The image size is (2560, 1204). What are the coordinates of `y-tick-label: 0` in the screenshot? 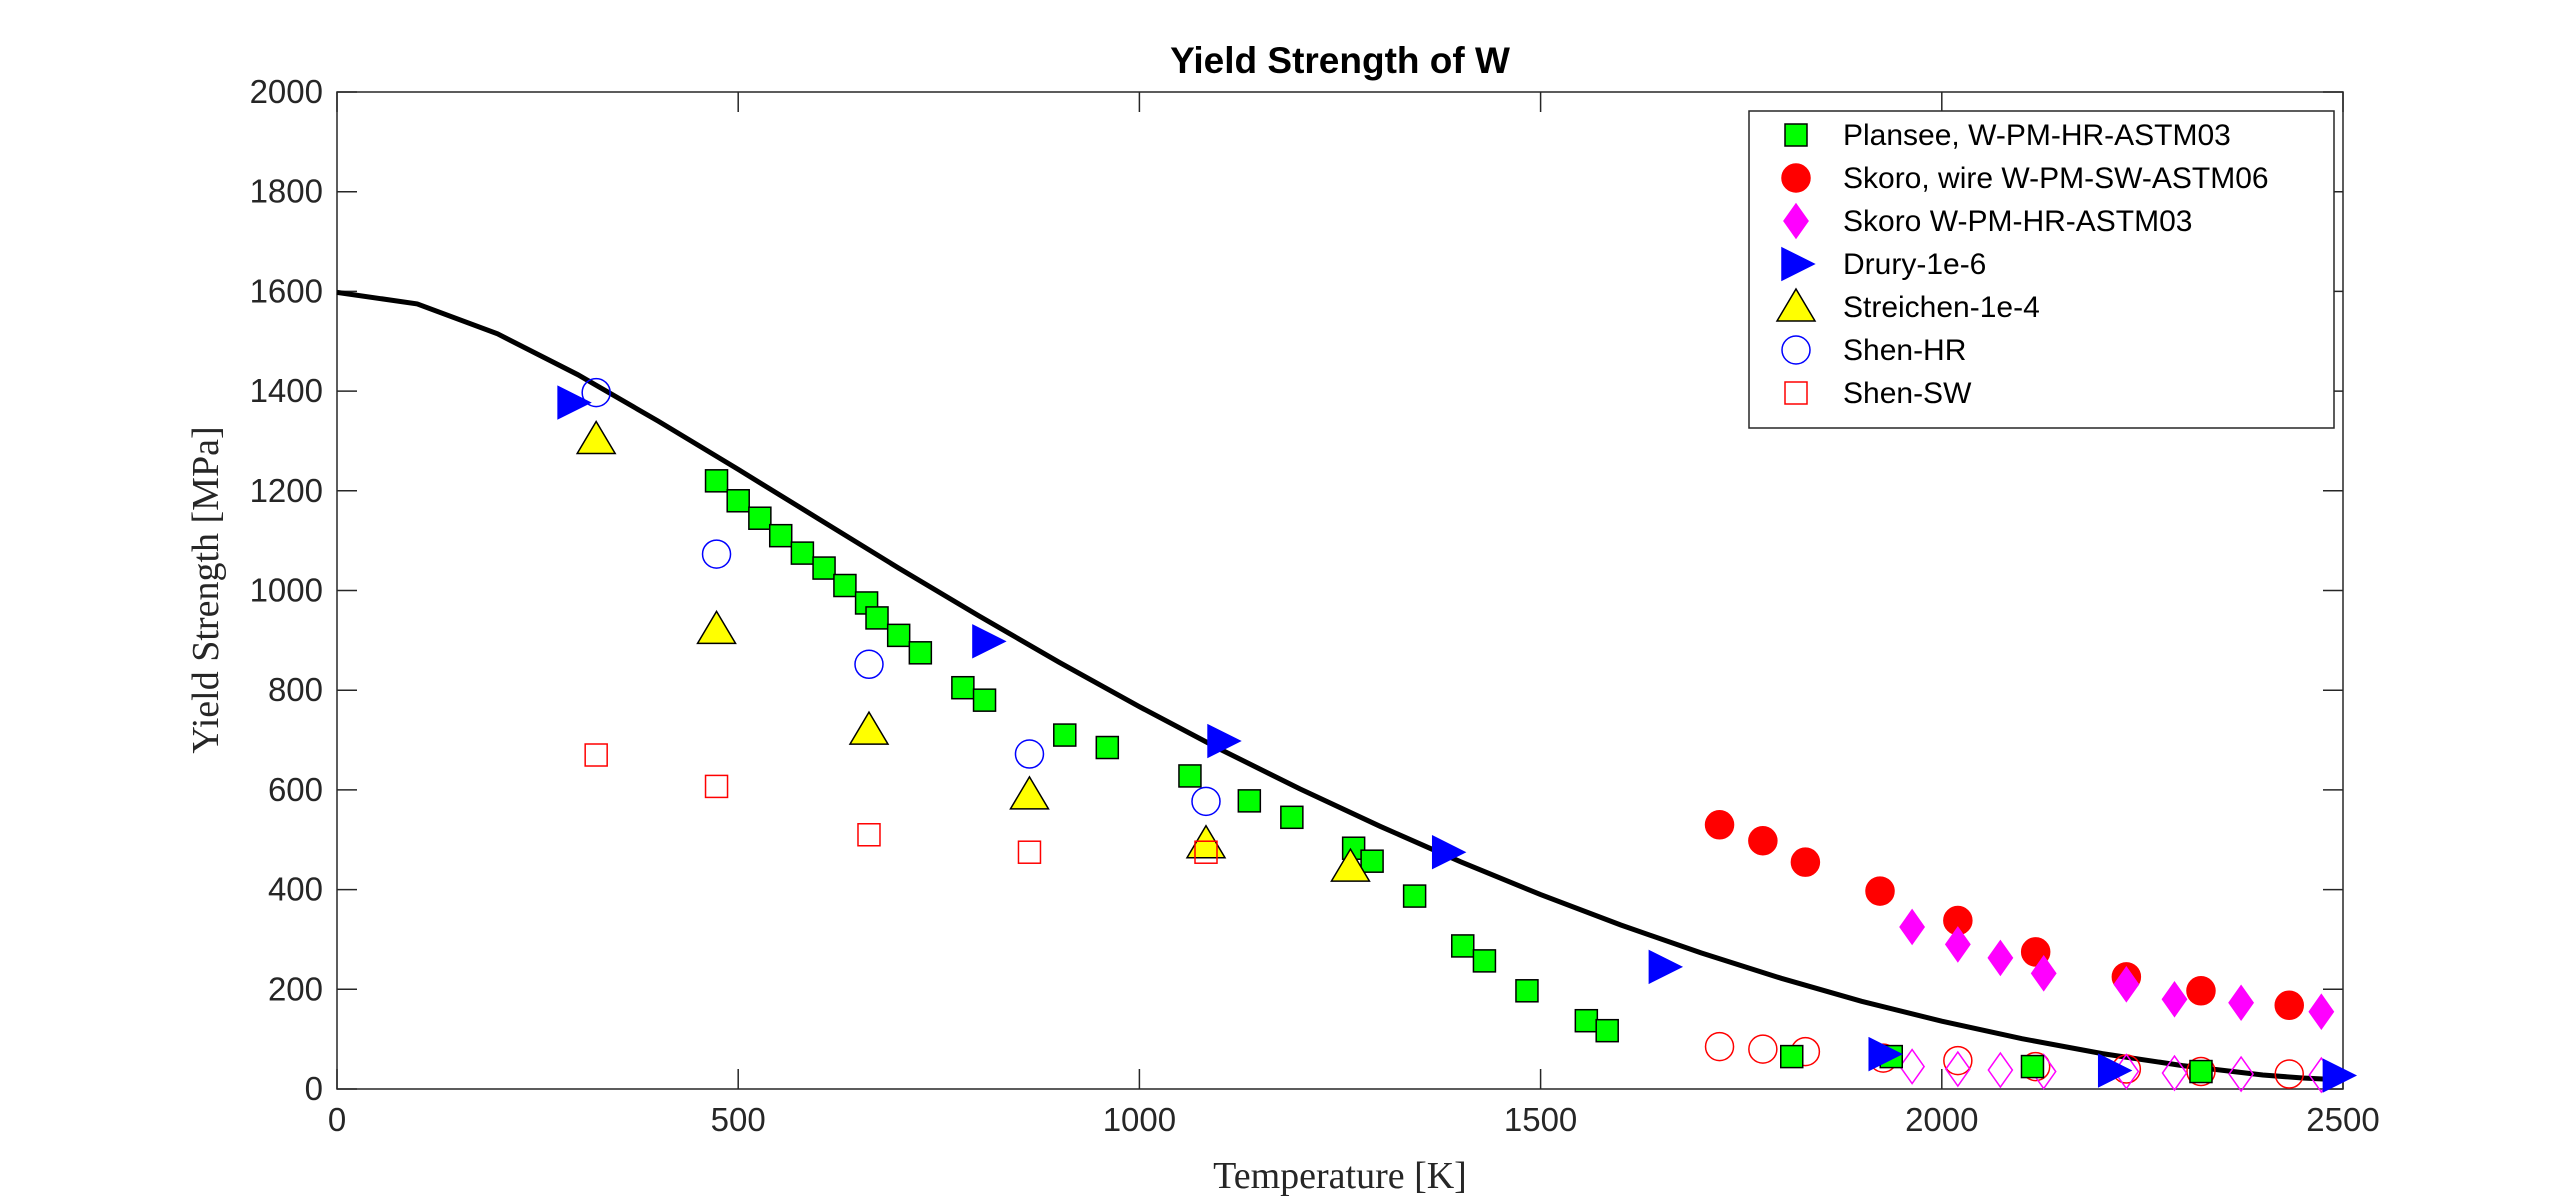 It's located at (314, 1088).